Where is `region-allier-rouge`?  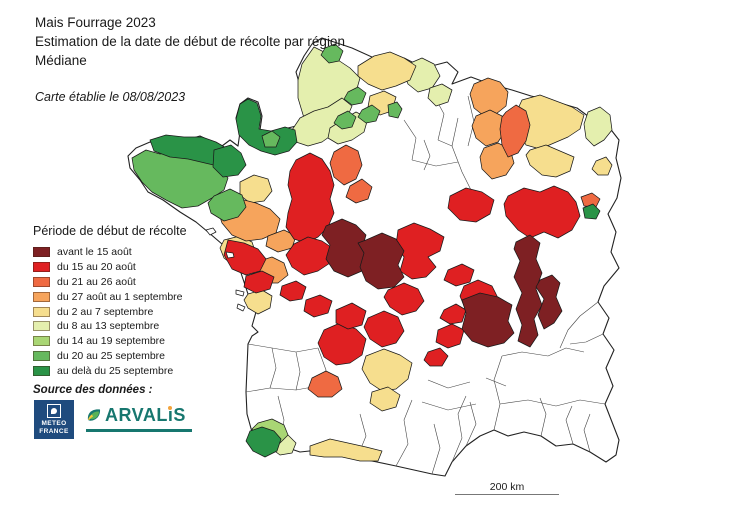
region-allier-rouge is located at coordinates (459, 275).